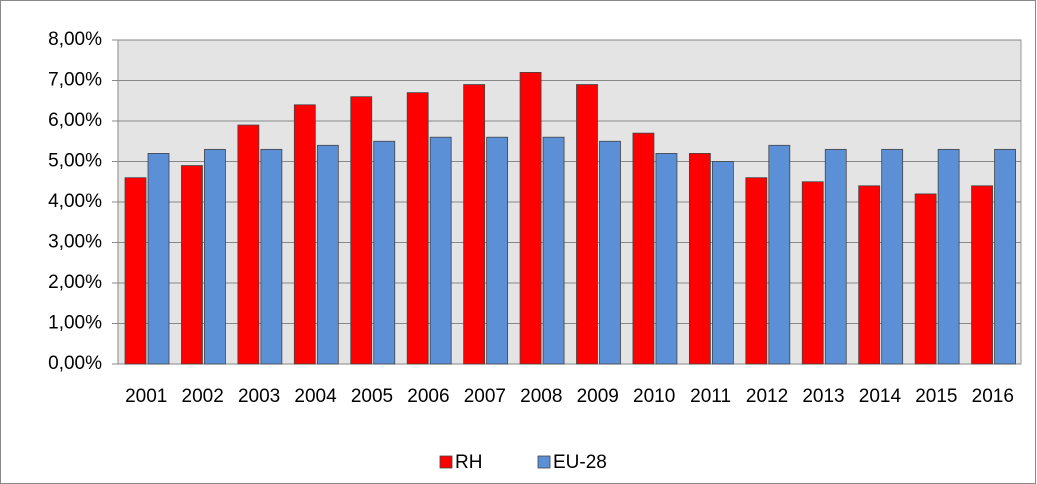  Describe the element at coordinates (75, 282) in the screenshot. I see `y-tick-label: 2,00%` at that location.